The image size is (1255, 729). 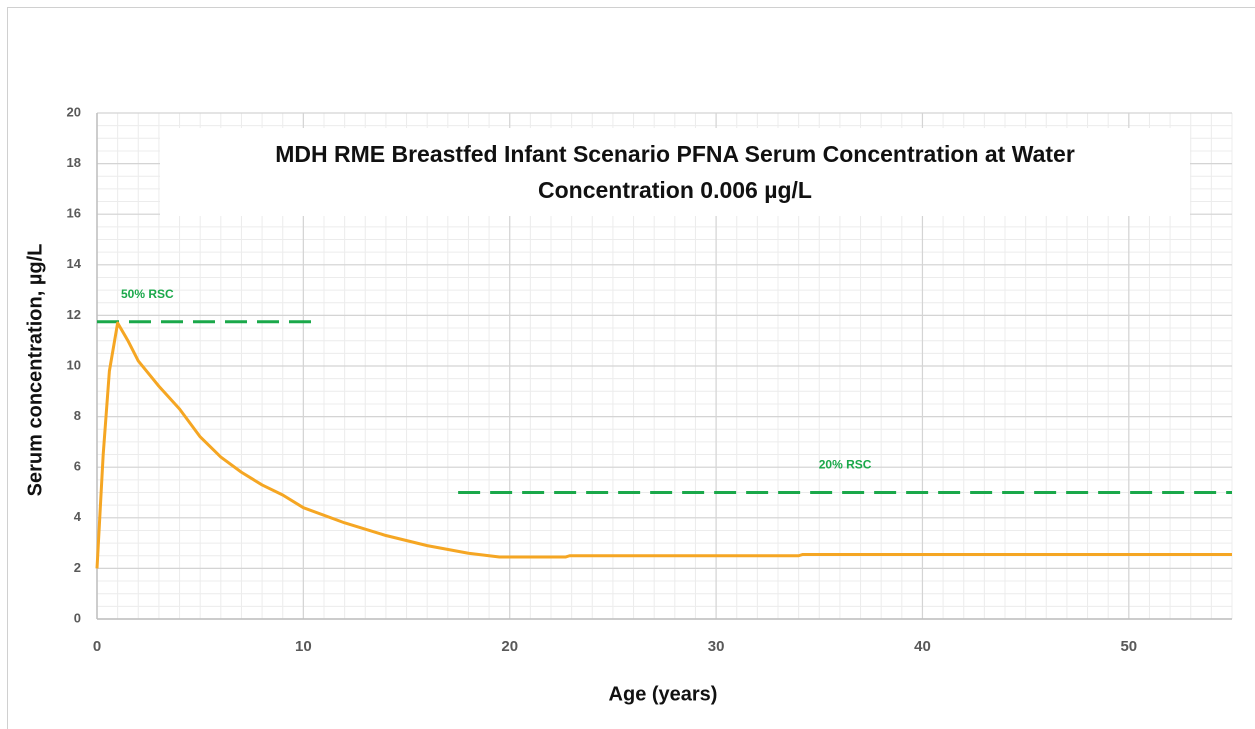 What do you see at coordinates (74, 263) in the screenshot?
I see `y-tick-label: 14` at bounding box center [74, 263].